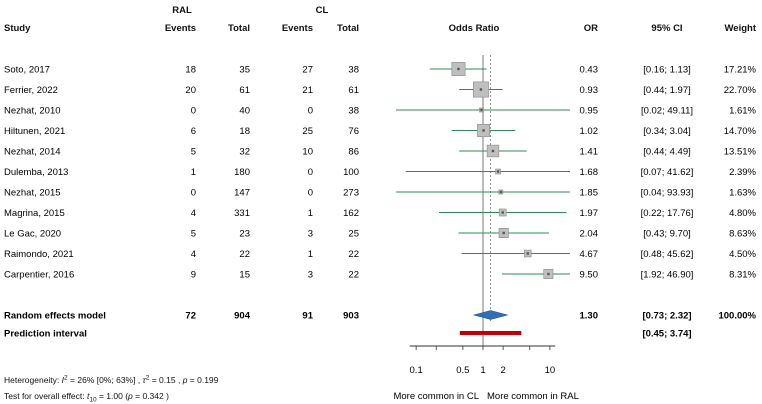 The width and height of the screenshot is (762, 404). What do you see at coordinates (737, 316) in the screenshot?
I see `pooled-weight-value: 100.00%` at bounding box center [737, 316].